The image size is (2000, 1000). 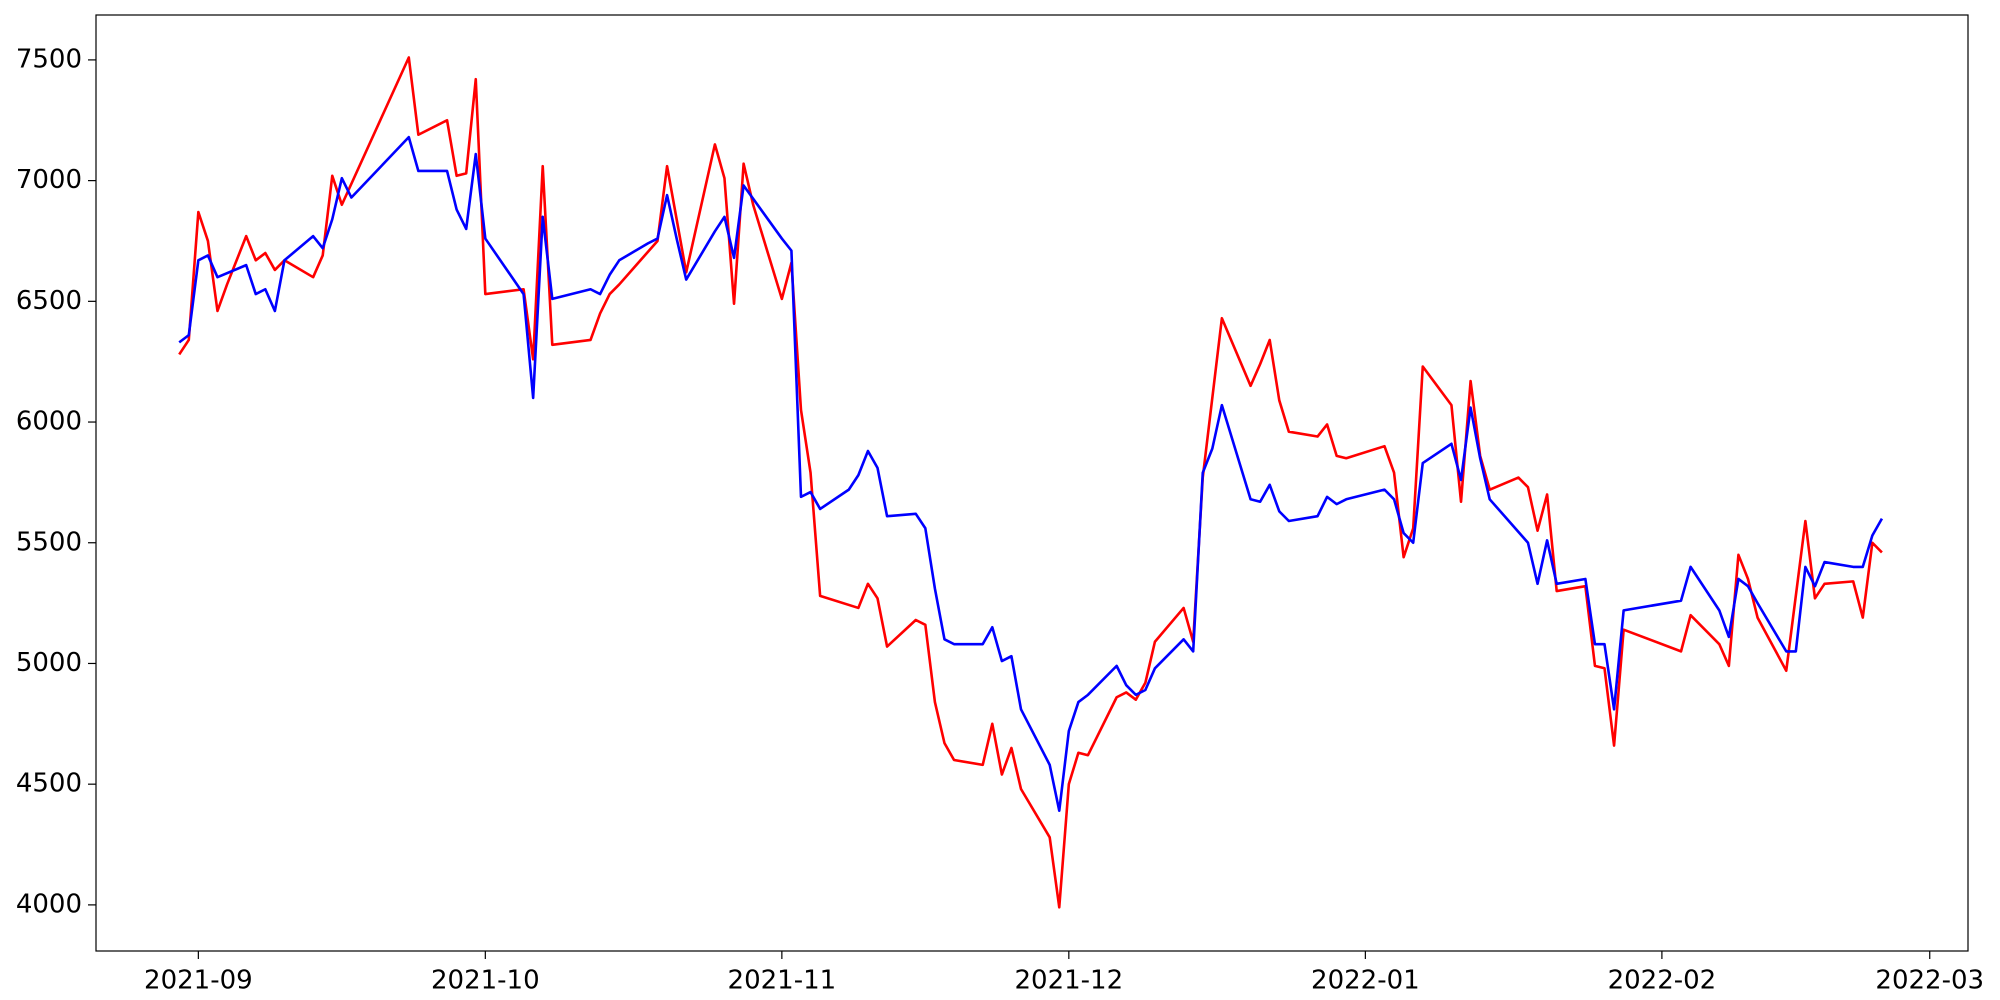 What do you see at coordinates (49, 422) in the screenshot?
I see `y-tick-label: 6000` at bounding box center [49, 422].